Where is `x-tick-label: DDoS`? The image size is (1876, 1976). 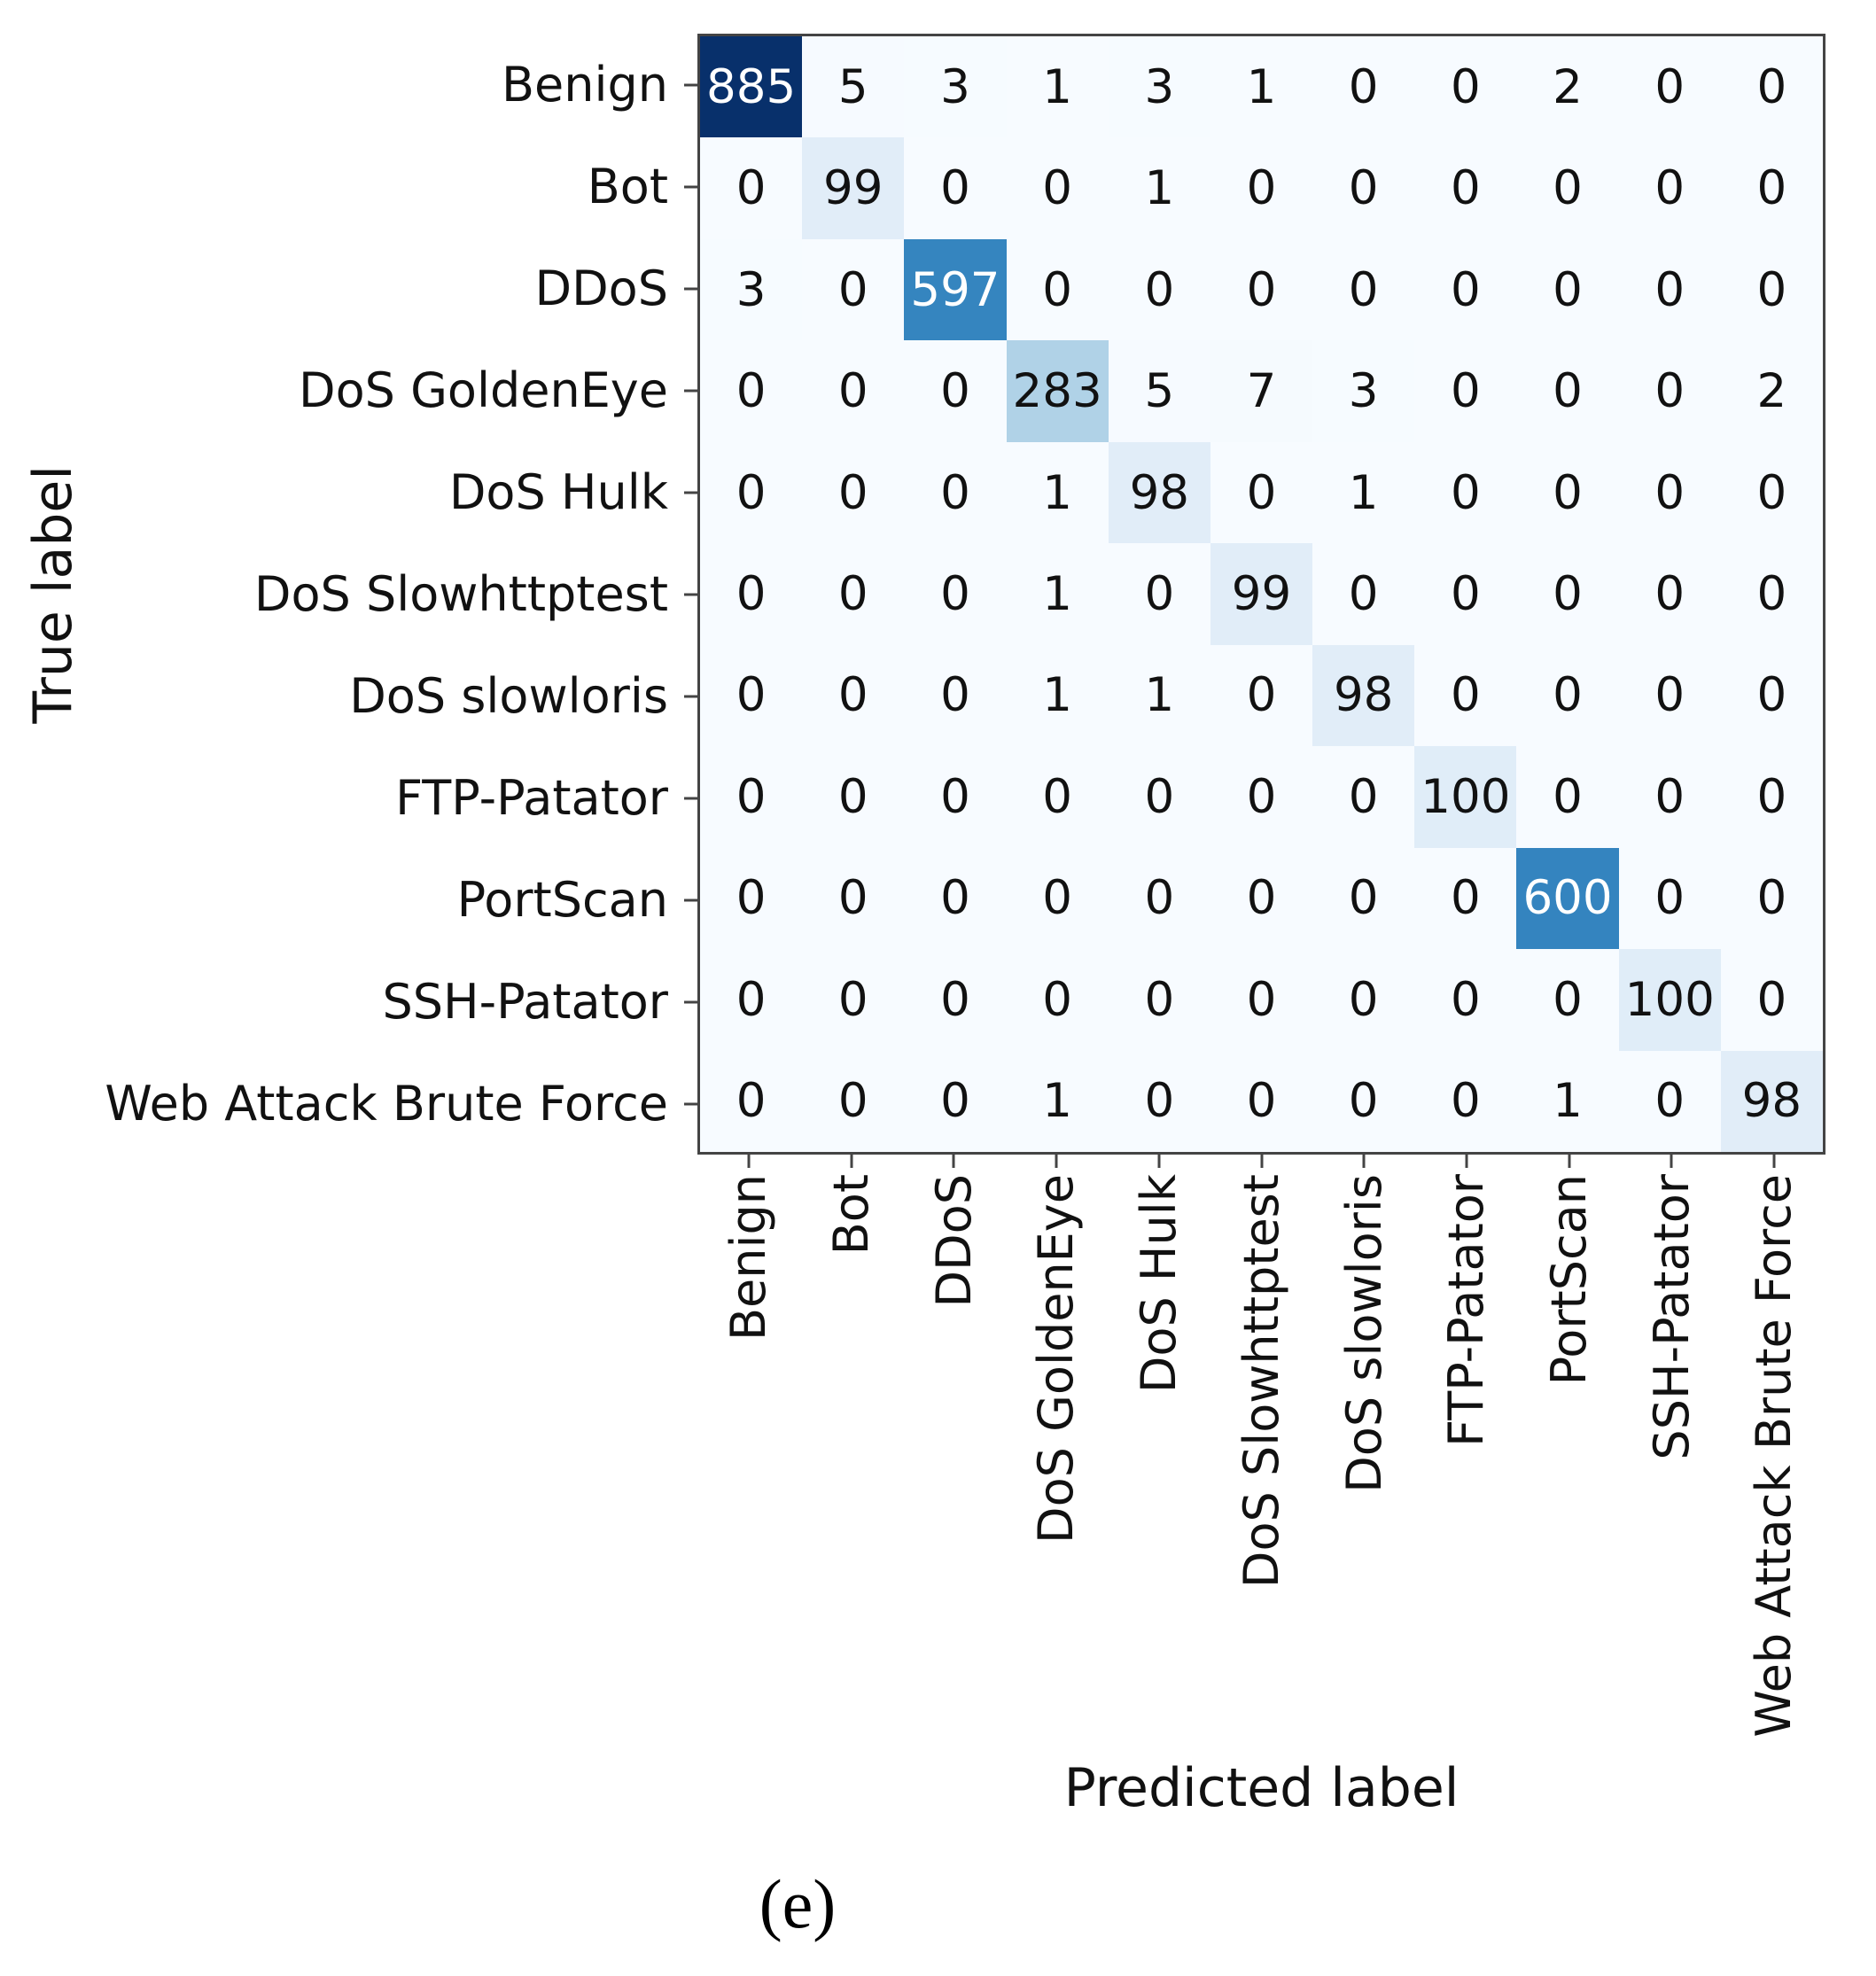 x-tick-label: DDoS is located at coordinates (953, 1241).